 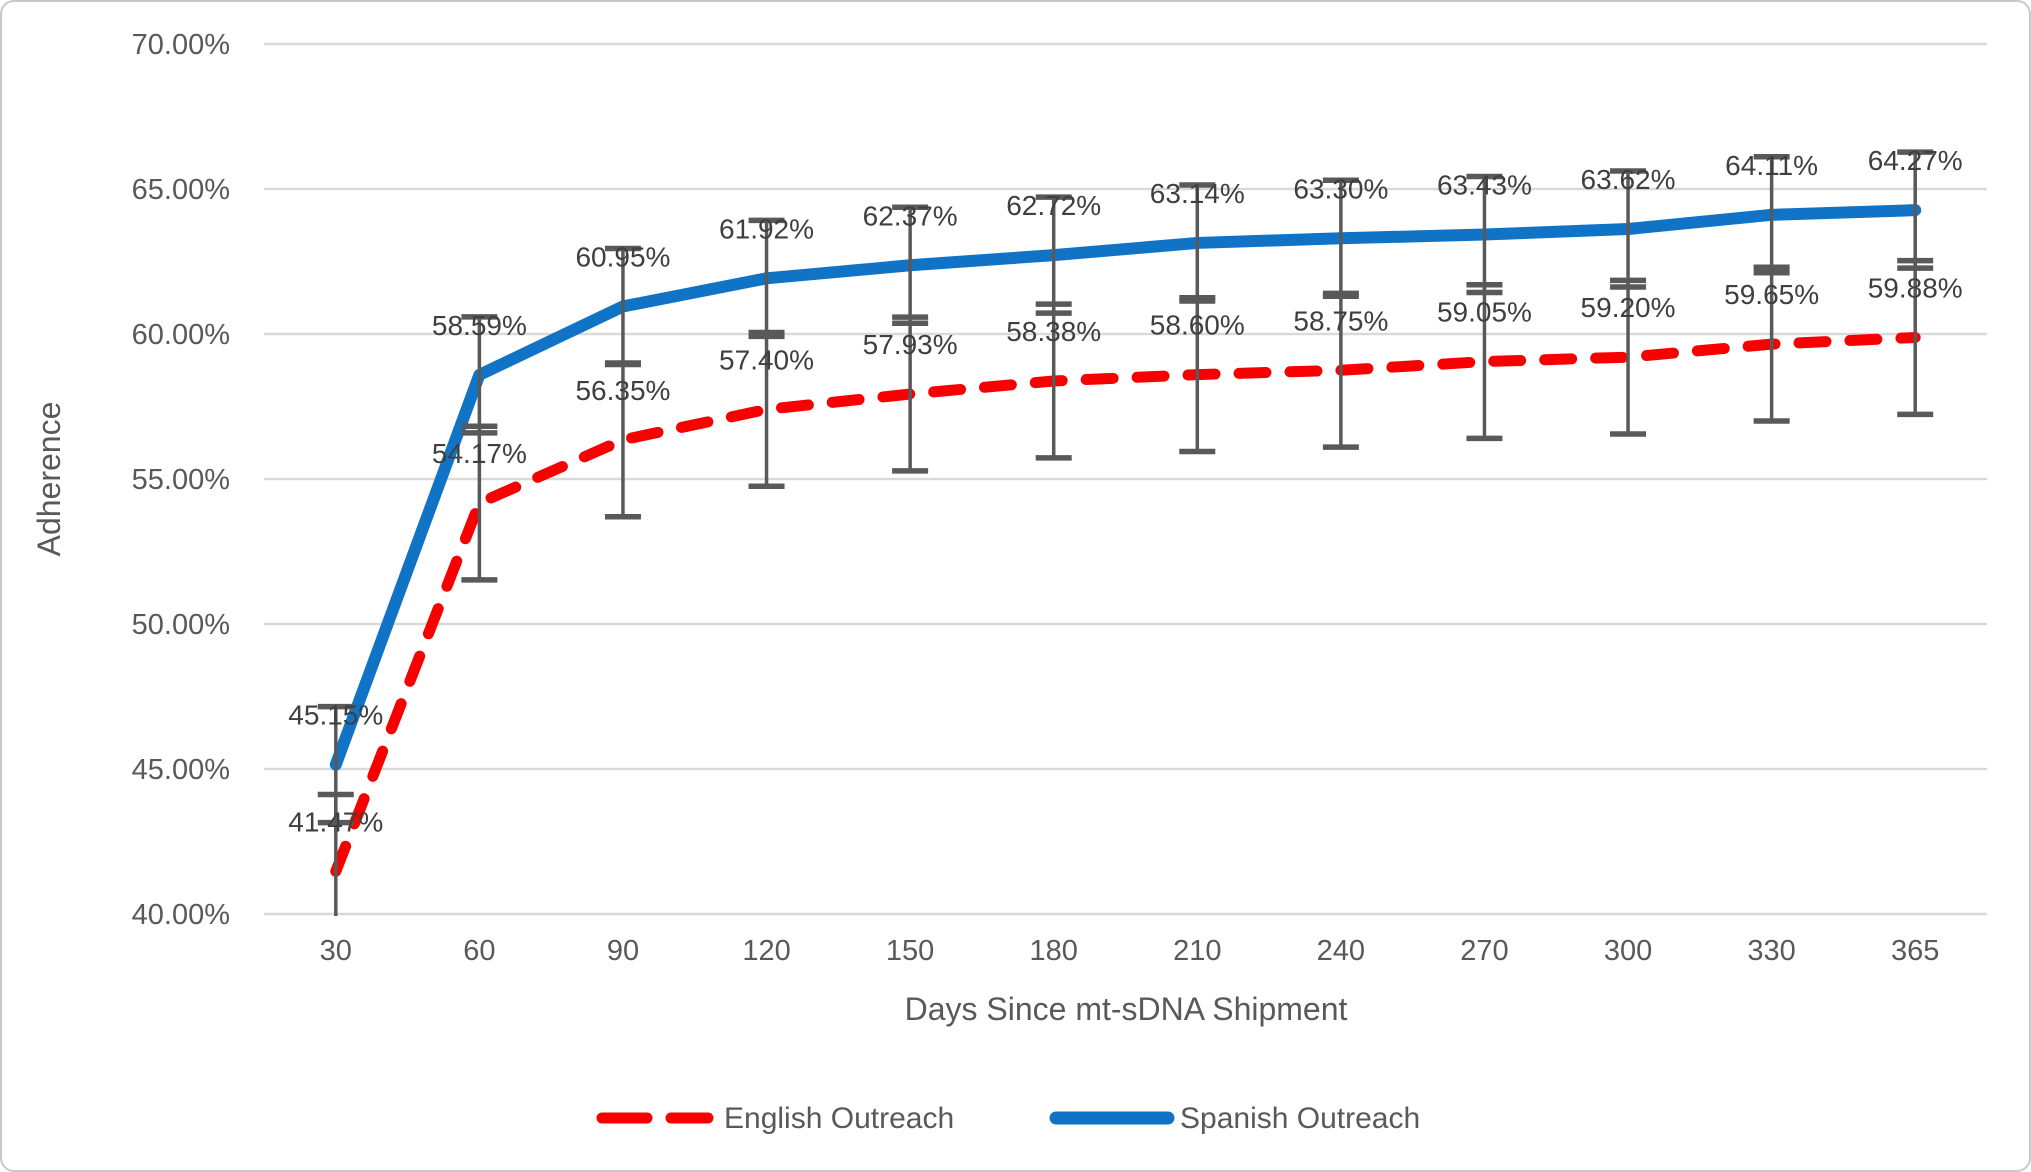 What do you see at coordinates (335, 715) in the screenshot?
I see `data-point-label: 45.15%` at bounding box center [335, 715].